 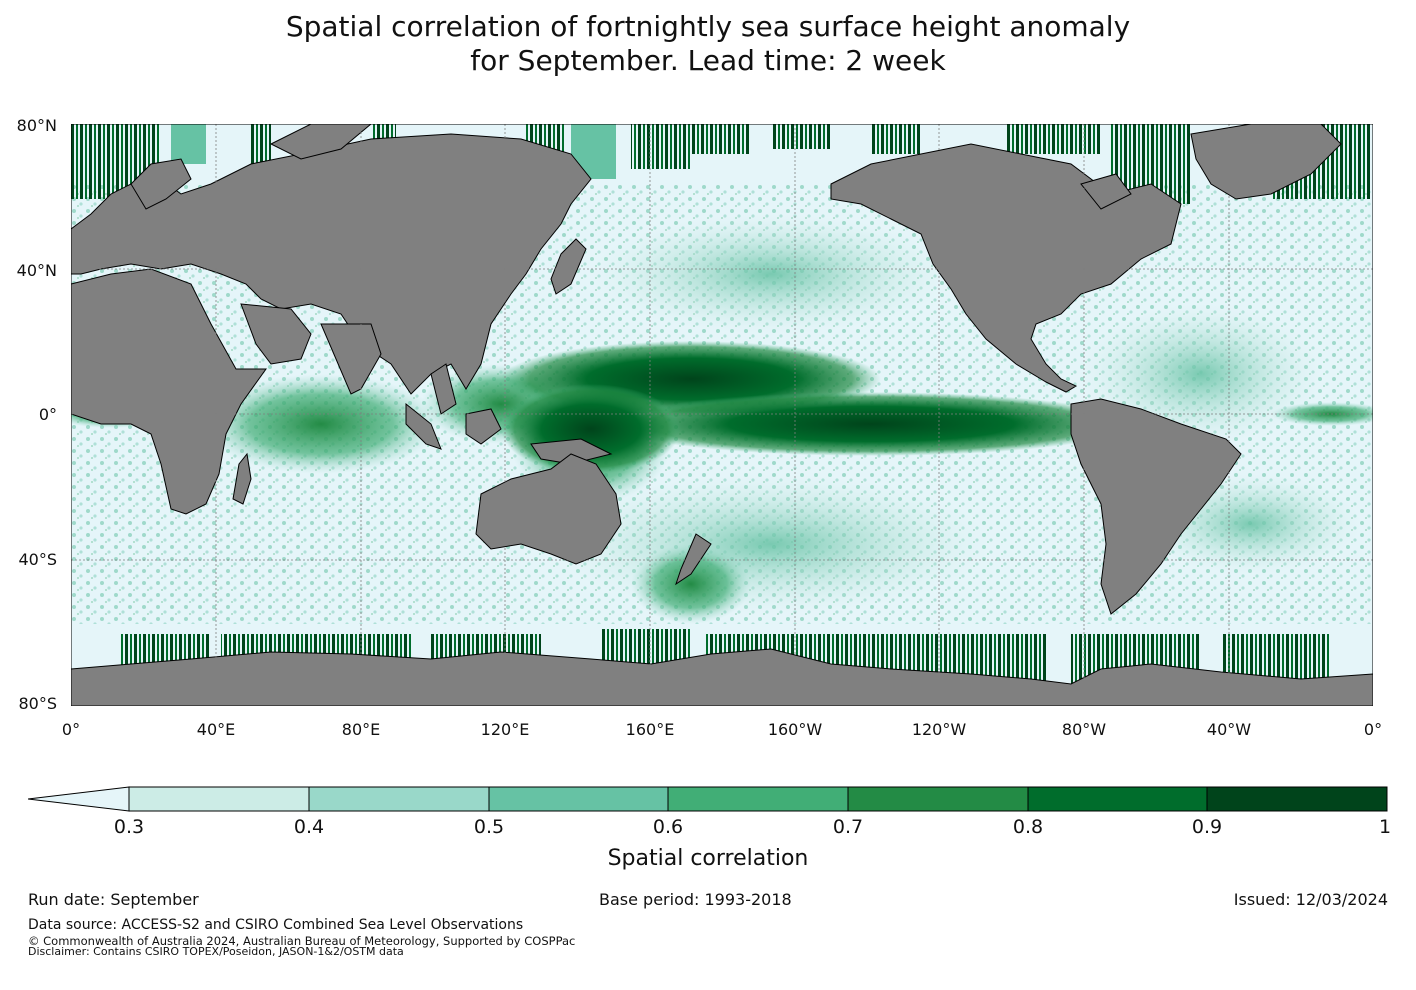 I want to click on colorbar, so click(x=708, y=799).